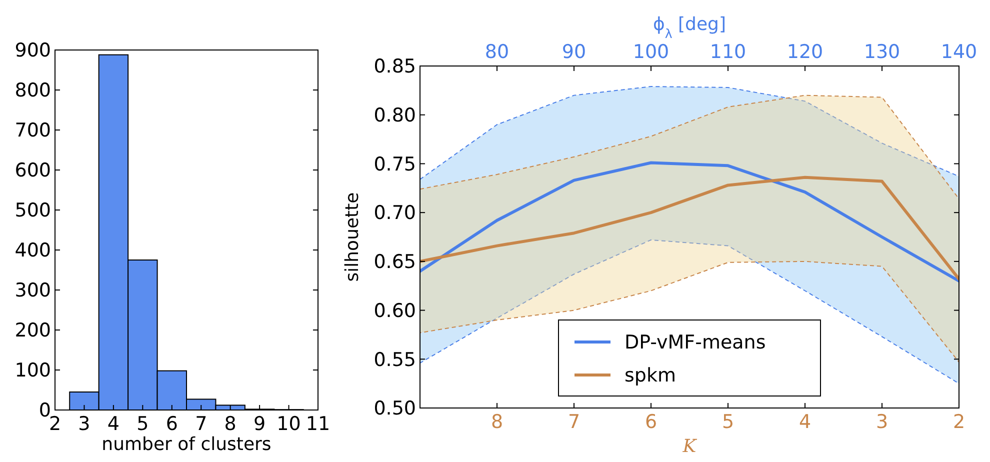  What do you see at coordinates (650, 375) in the screenshot?
I see `legend-label: spkm` at bounding box center [650, 375].